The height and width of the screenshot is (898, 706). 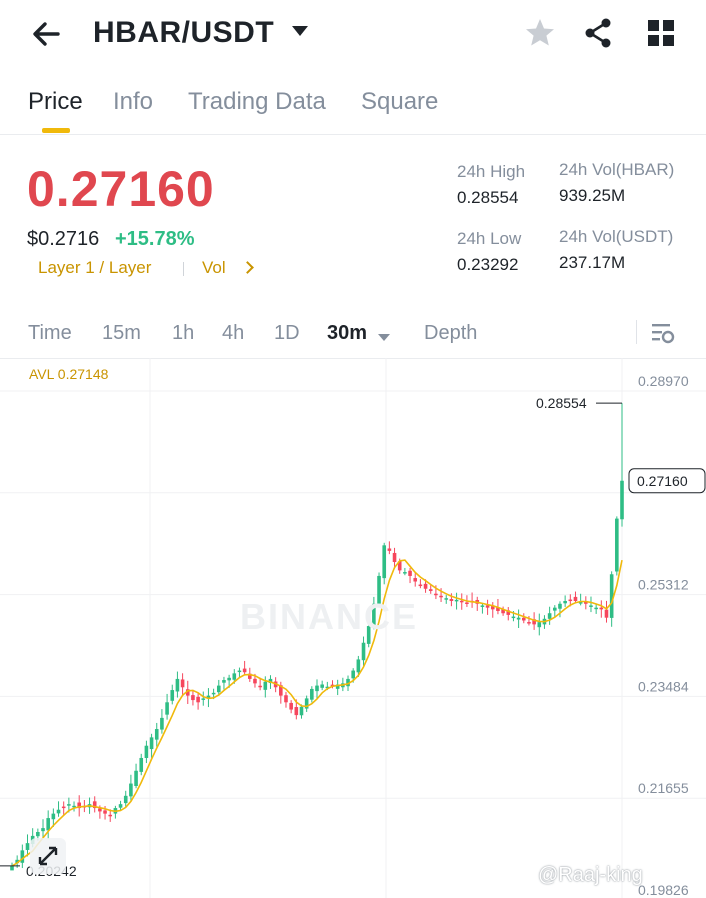 I want to click on chevron-right-icon, so click(x=247, y=267).